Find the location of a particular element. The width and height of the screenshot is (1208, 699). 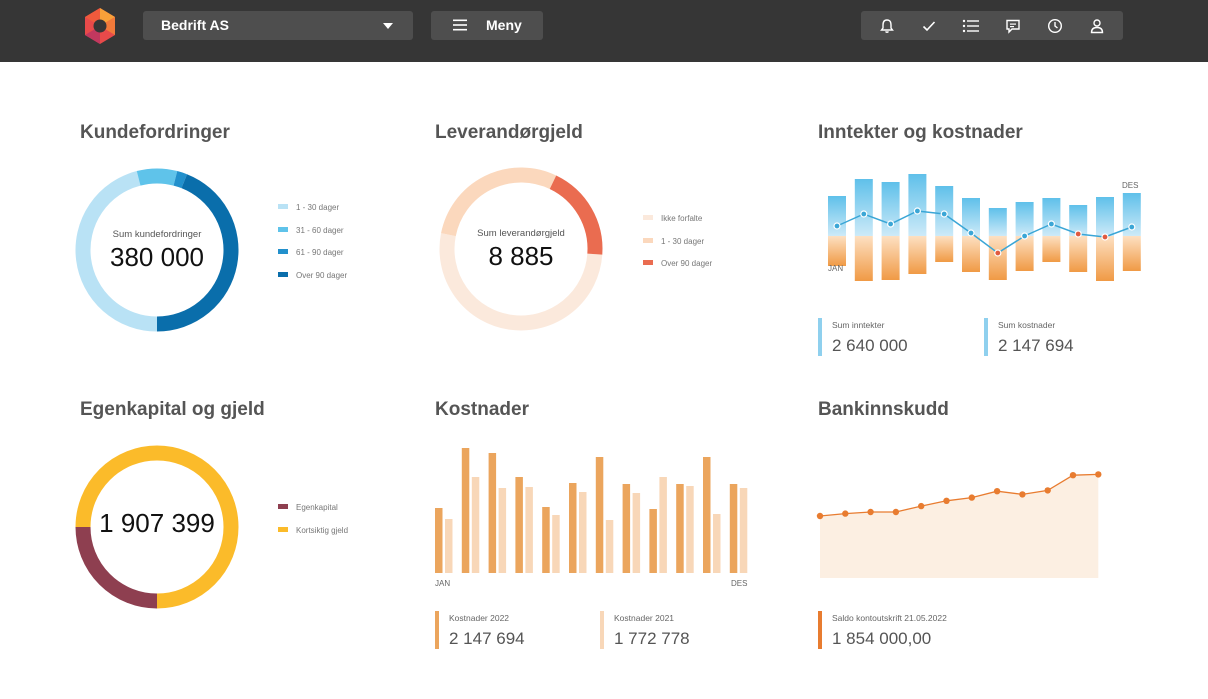

profile-button is located at coordinates (1097, 25).